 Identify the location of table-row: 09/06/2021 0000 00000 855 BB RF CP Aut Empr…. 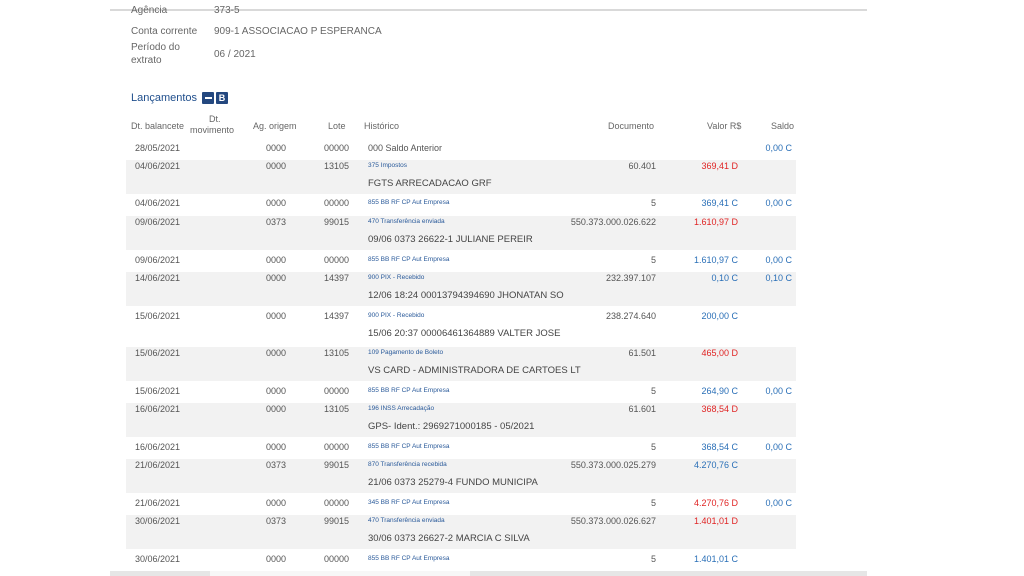
(461, 261).